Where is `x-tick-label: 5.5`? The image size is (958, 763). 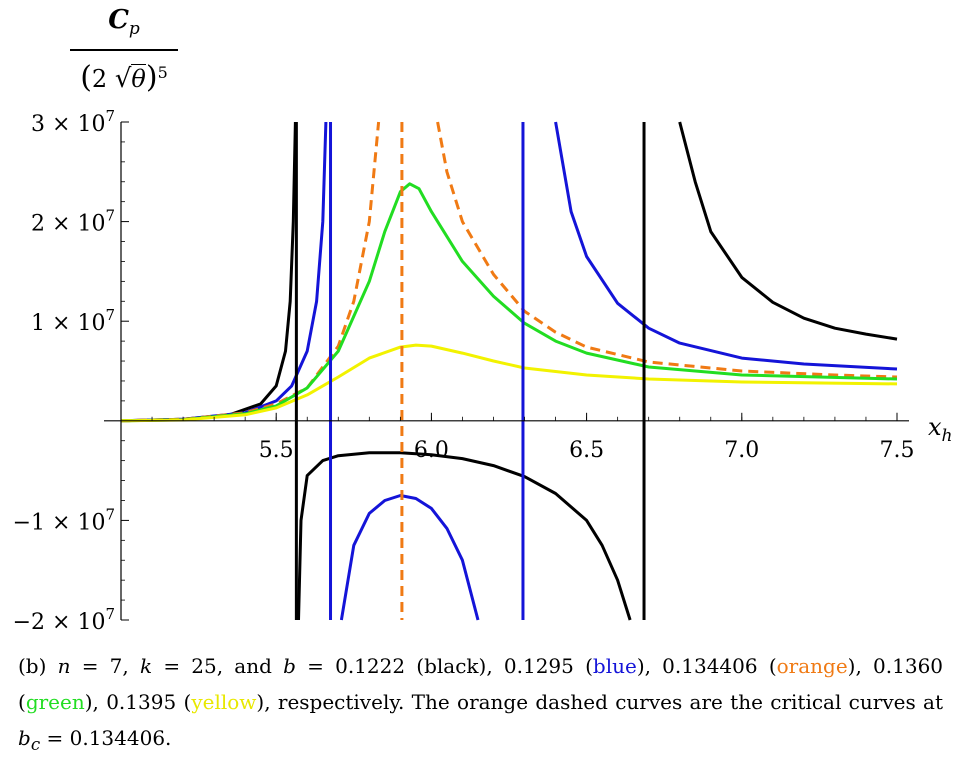 x-tick-label: 5.5 is located at coordinates (276, 450).